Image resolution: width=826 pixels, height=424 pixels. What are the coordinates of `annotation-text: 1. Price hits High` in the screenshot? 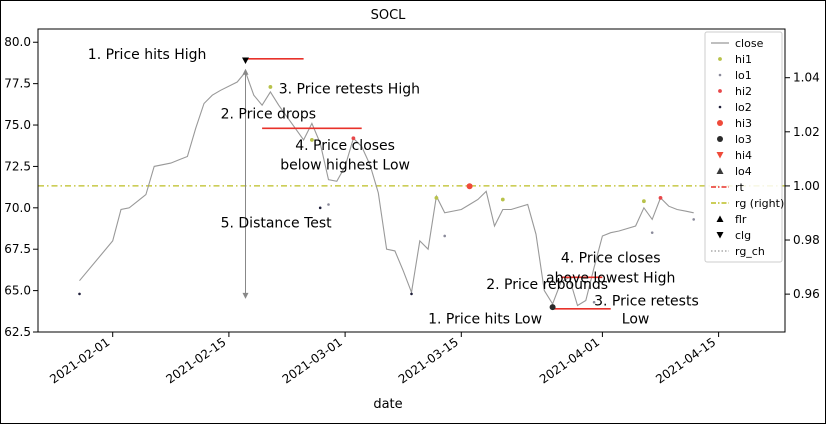 It's located at (147, 55).